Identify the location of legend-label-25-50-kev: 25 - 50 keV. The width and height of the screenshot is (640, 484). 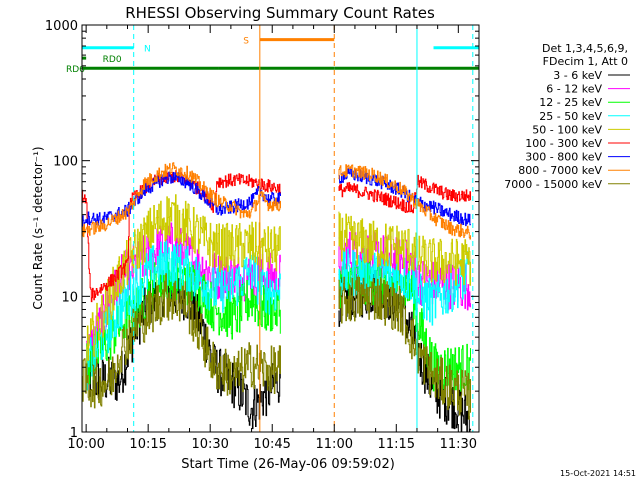
(570, 116).